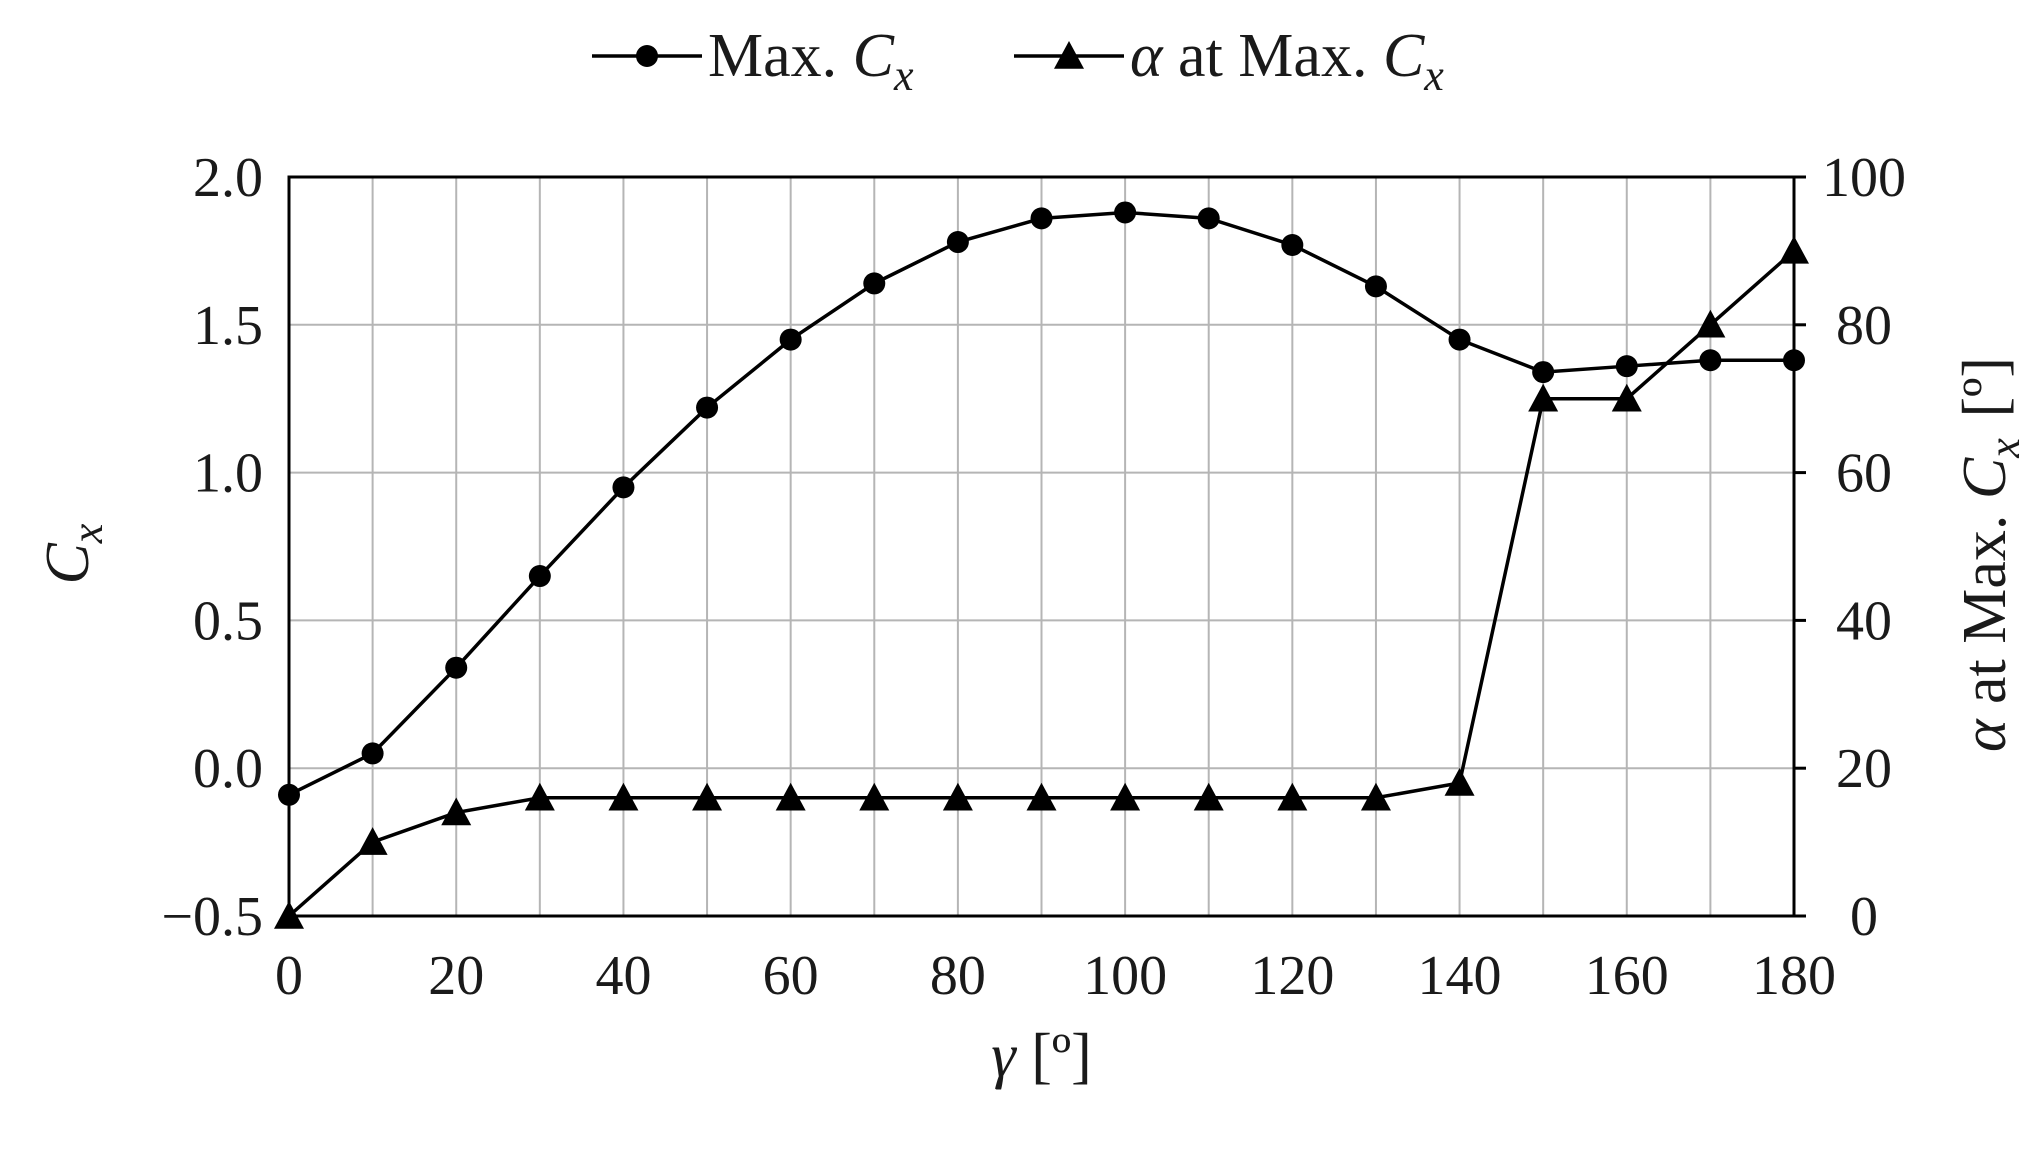 The height and width of the screenshot is (1150, 2034). Describe the element at coordinates (73, 551) in the screenshot. I see `y-left-axis-title: Cx` at that location.